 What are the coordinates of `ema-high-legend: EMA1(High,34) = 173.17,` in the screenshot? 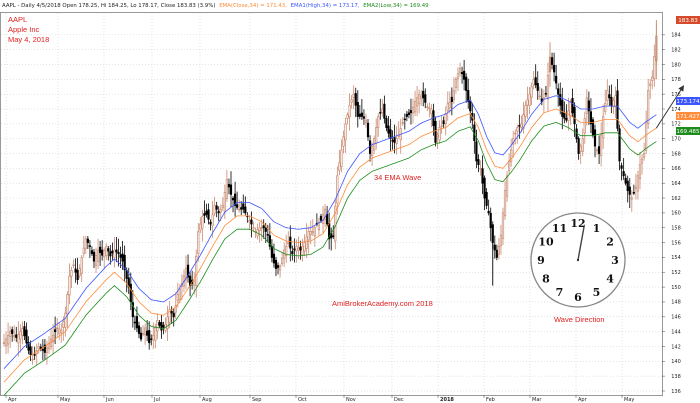 It's located at (325, 6).